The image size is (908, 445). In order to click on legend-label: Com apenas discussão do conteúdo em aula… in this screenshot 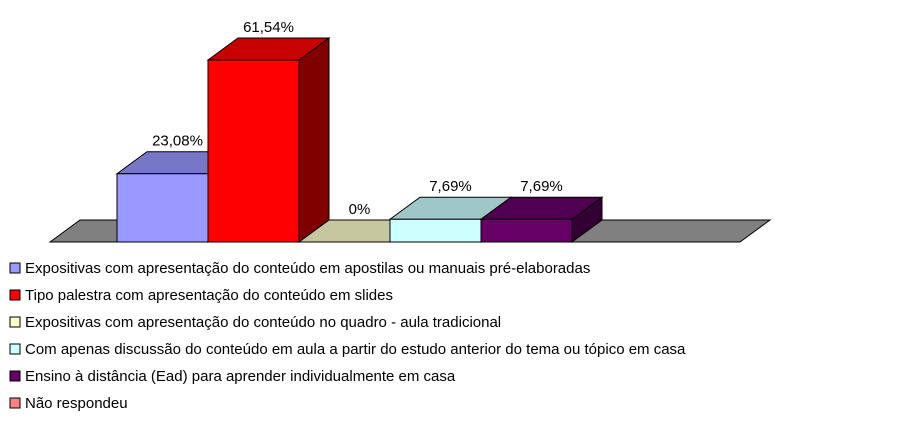, I will do `click(355, 349)`.